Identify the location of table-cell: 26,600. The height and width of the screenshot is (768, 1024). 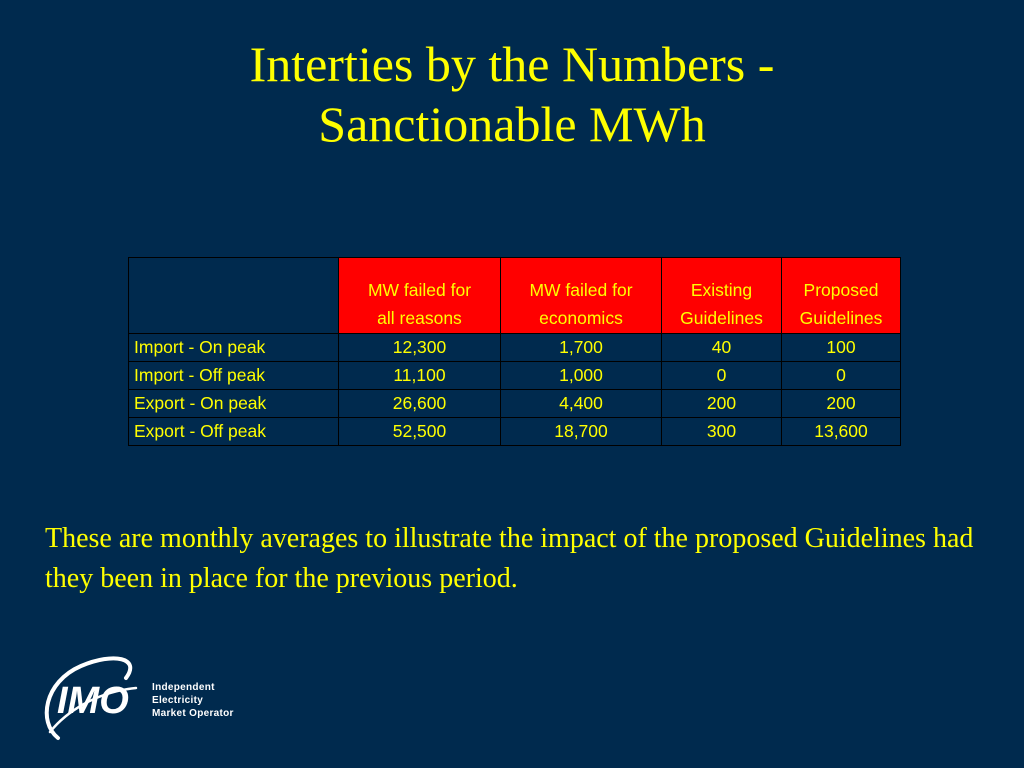
(419, 403).